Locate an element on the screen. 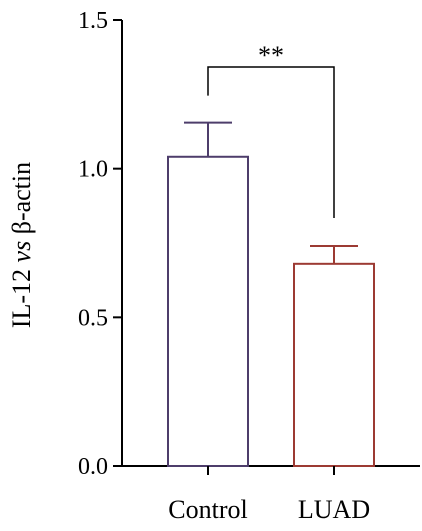  x-category-label: Control is located at coordinates (207, 509).